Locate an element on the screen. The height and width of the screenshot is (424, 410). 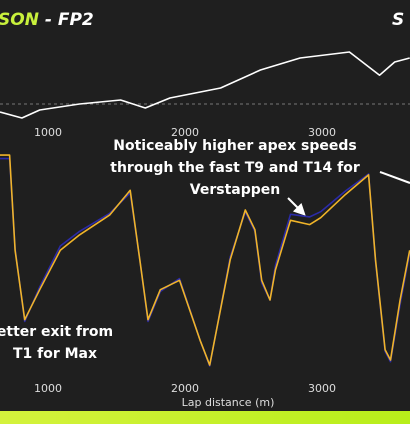
x-axis-label: Lap distance (m) is located at coordinates (228, 402).